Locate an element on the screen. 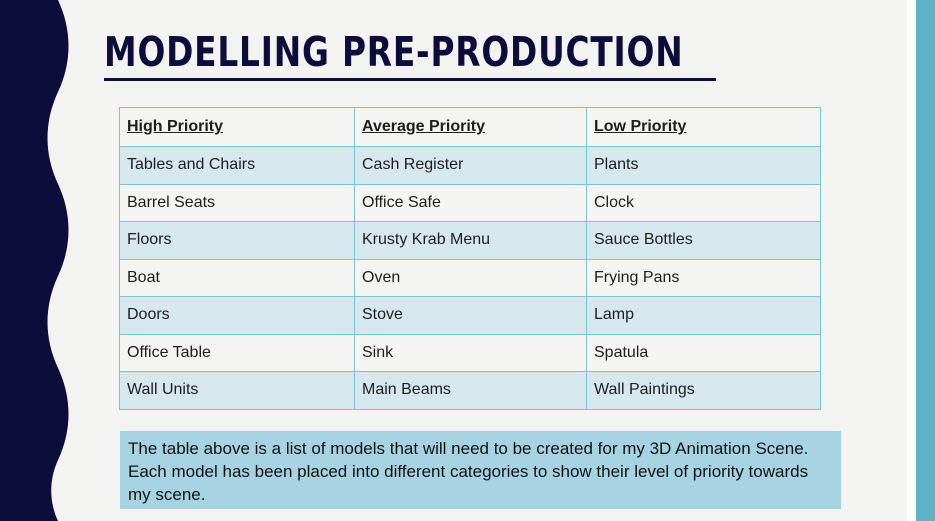 The image size is (935, 521). right-accent-band is located at coordinates (925, 260).